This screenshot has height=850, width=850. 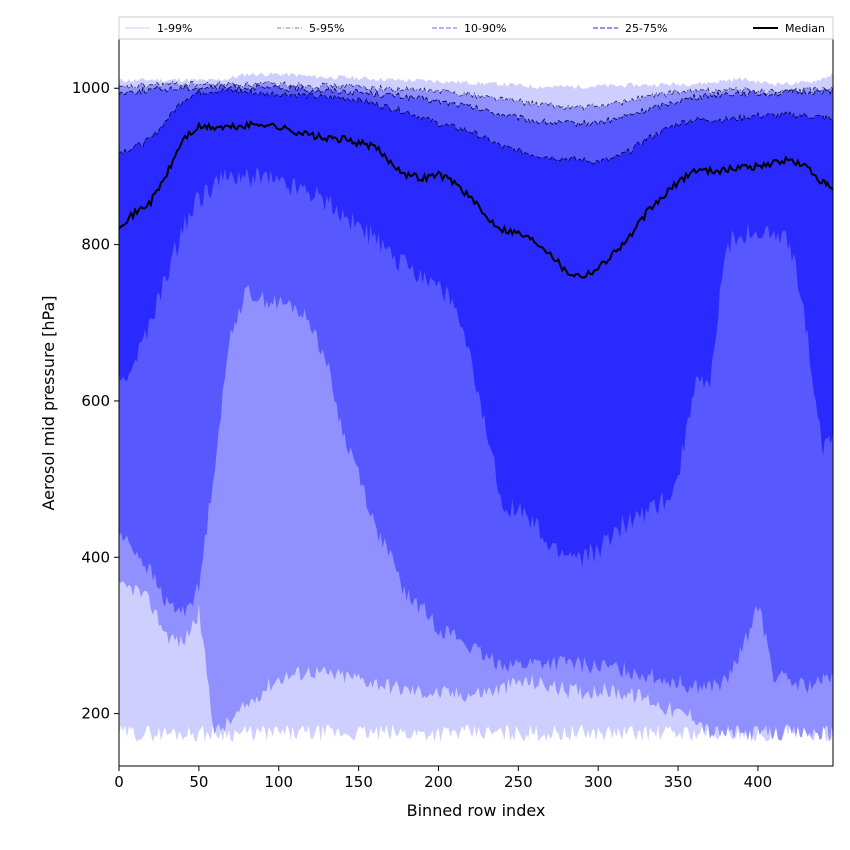 I want to click on x-tick-label: 300, so click(x=598, y=782).